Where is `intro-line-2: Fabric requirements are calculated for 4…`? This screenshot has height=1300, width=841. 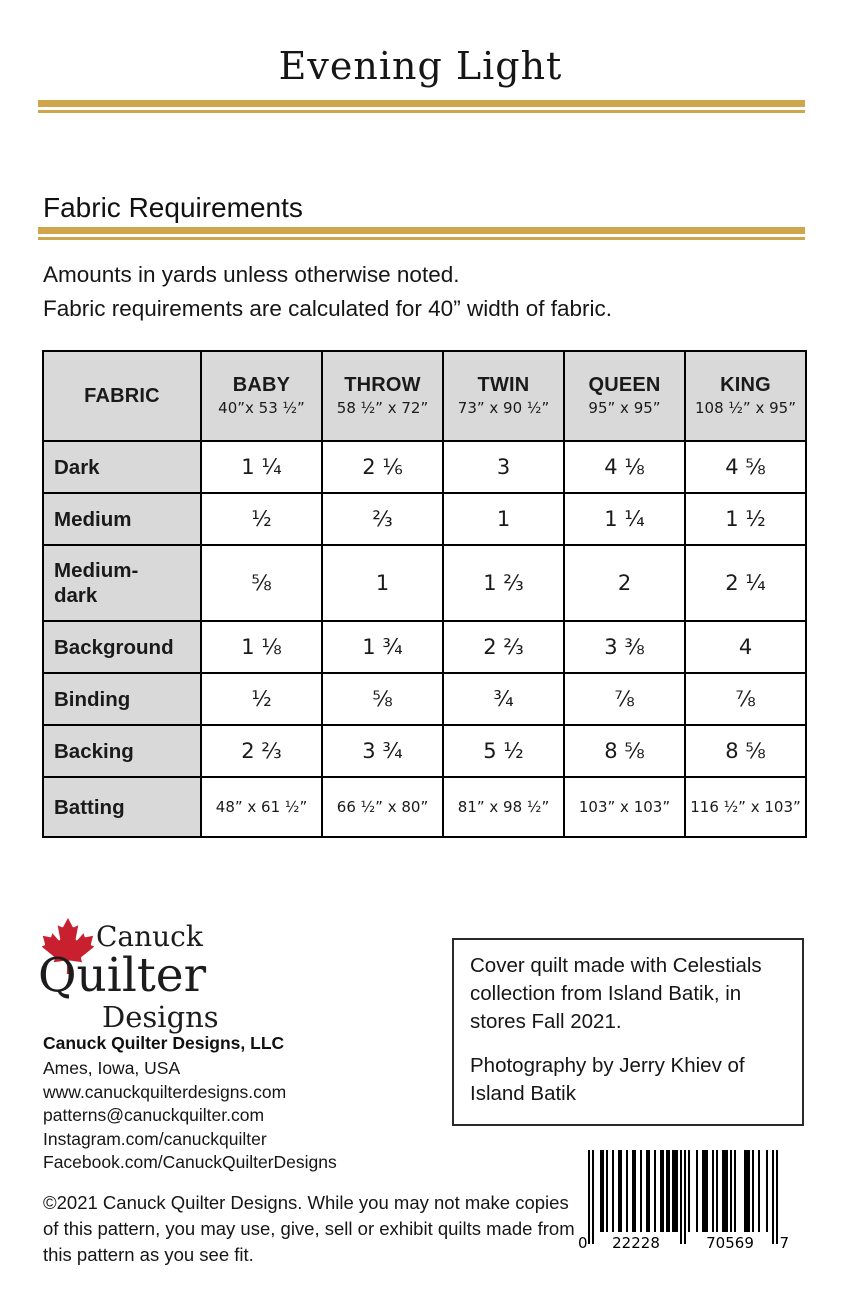 intro-line-2: Fabric requirements are calculated for 4… is located at coordinates (328, 308).